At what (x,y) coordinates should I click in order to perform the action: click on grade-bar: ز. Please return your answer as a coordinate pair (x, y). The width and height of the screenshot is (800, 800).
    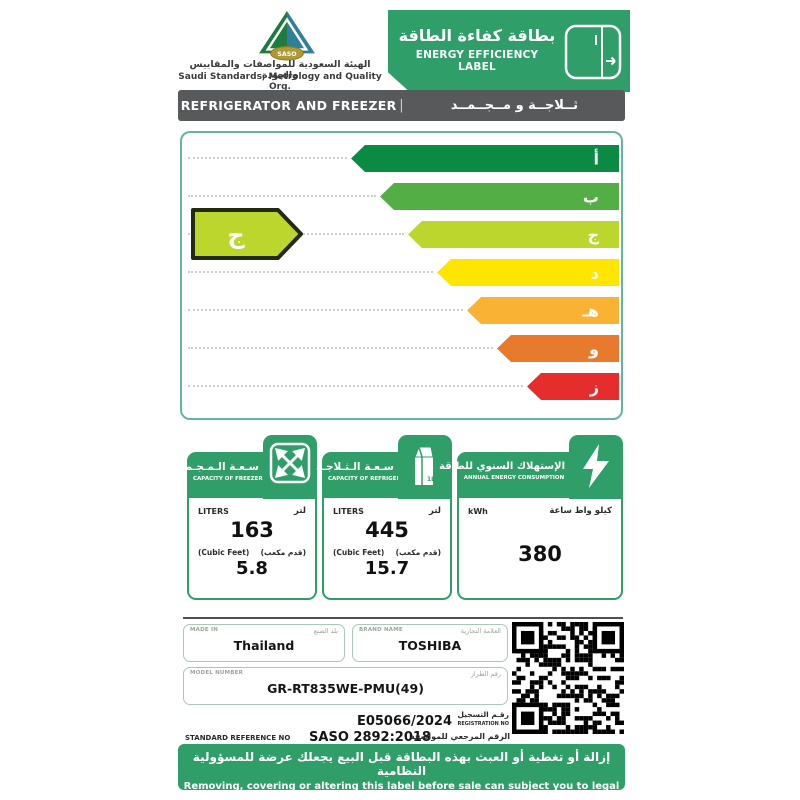
    Looking at the image, I should click on (573, 386).